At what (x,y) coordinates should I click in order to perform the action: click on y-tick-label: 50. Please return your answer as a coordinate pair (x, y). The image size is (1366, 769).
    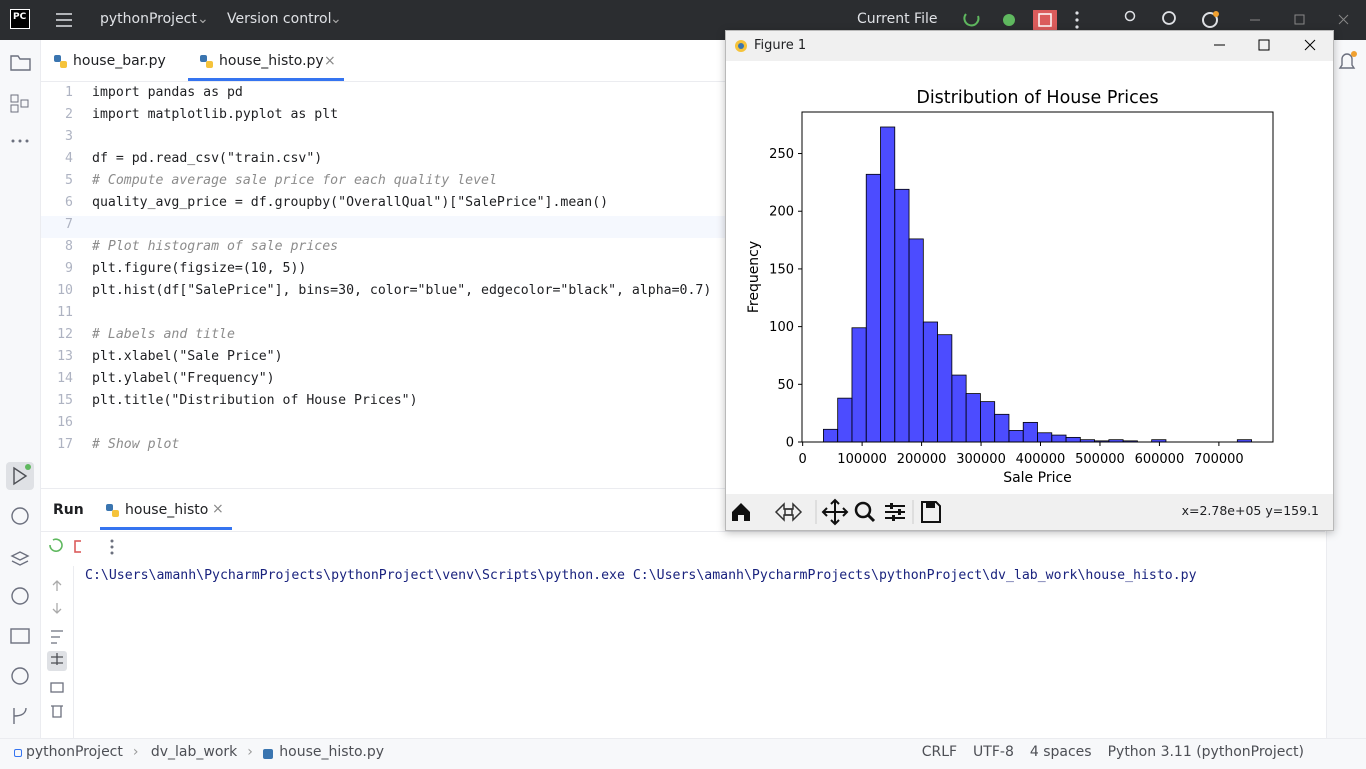
    Looking at the image, I should click on (785, 385).